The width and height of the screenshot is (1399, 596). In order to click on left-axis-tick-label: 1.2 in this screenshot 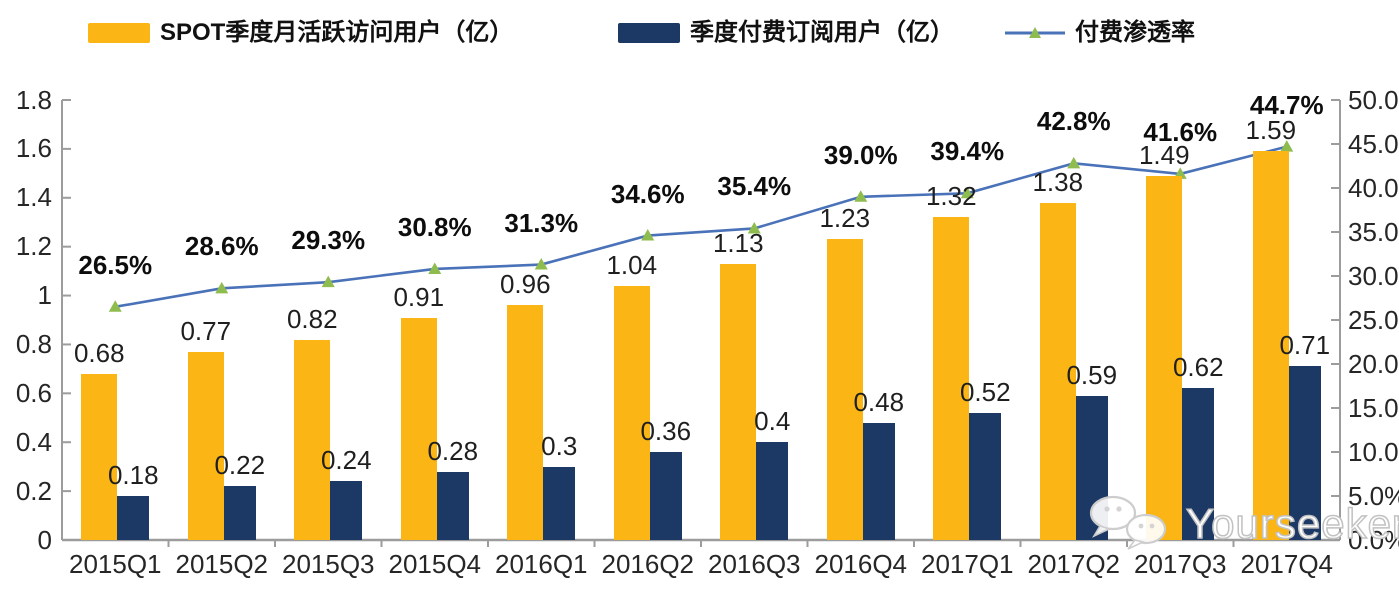, I will do `click(33, 246)`.